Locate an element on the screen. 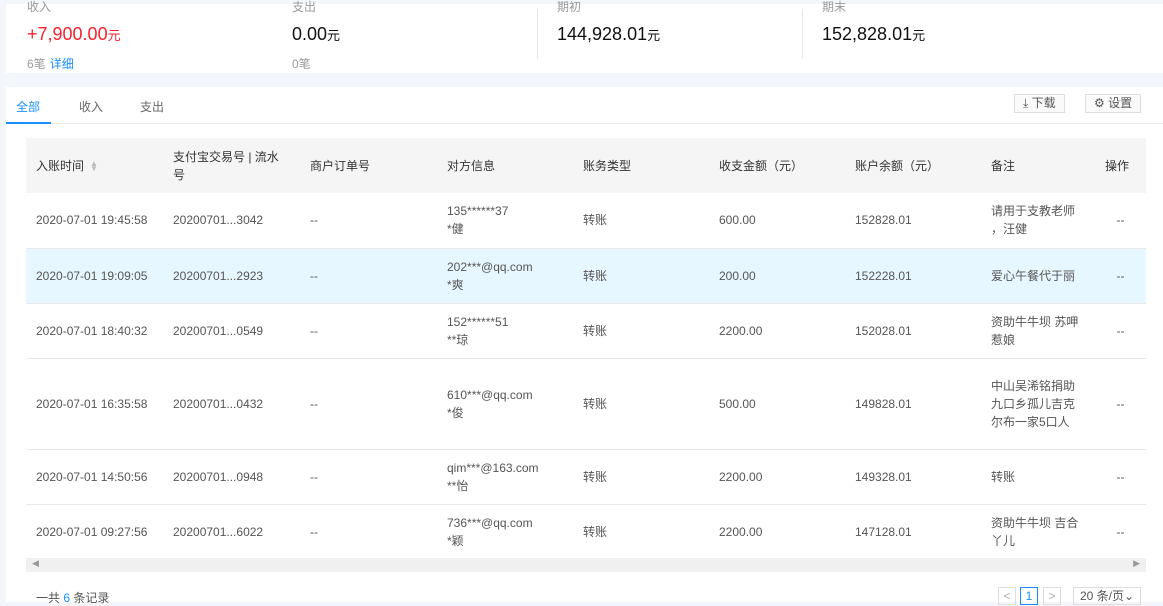 Image resolution: width=1163 pixels, height=606 pixels. scroll-right-icon: ▶ is located at coordinates (1136, 563).